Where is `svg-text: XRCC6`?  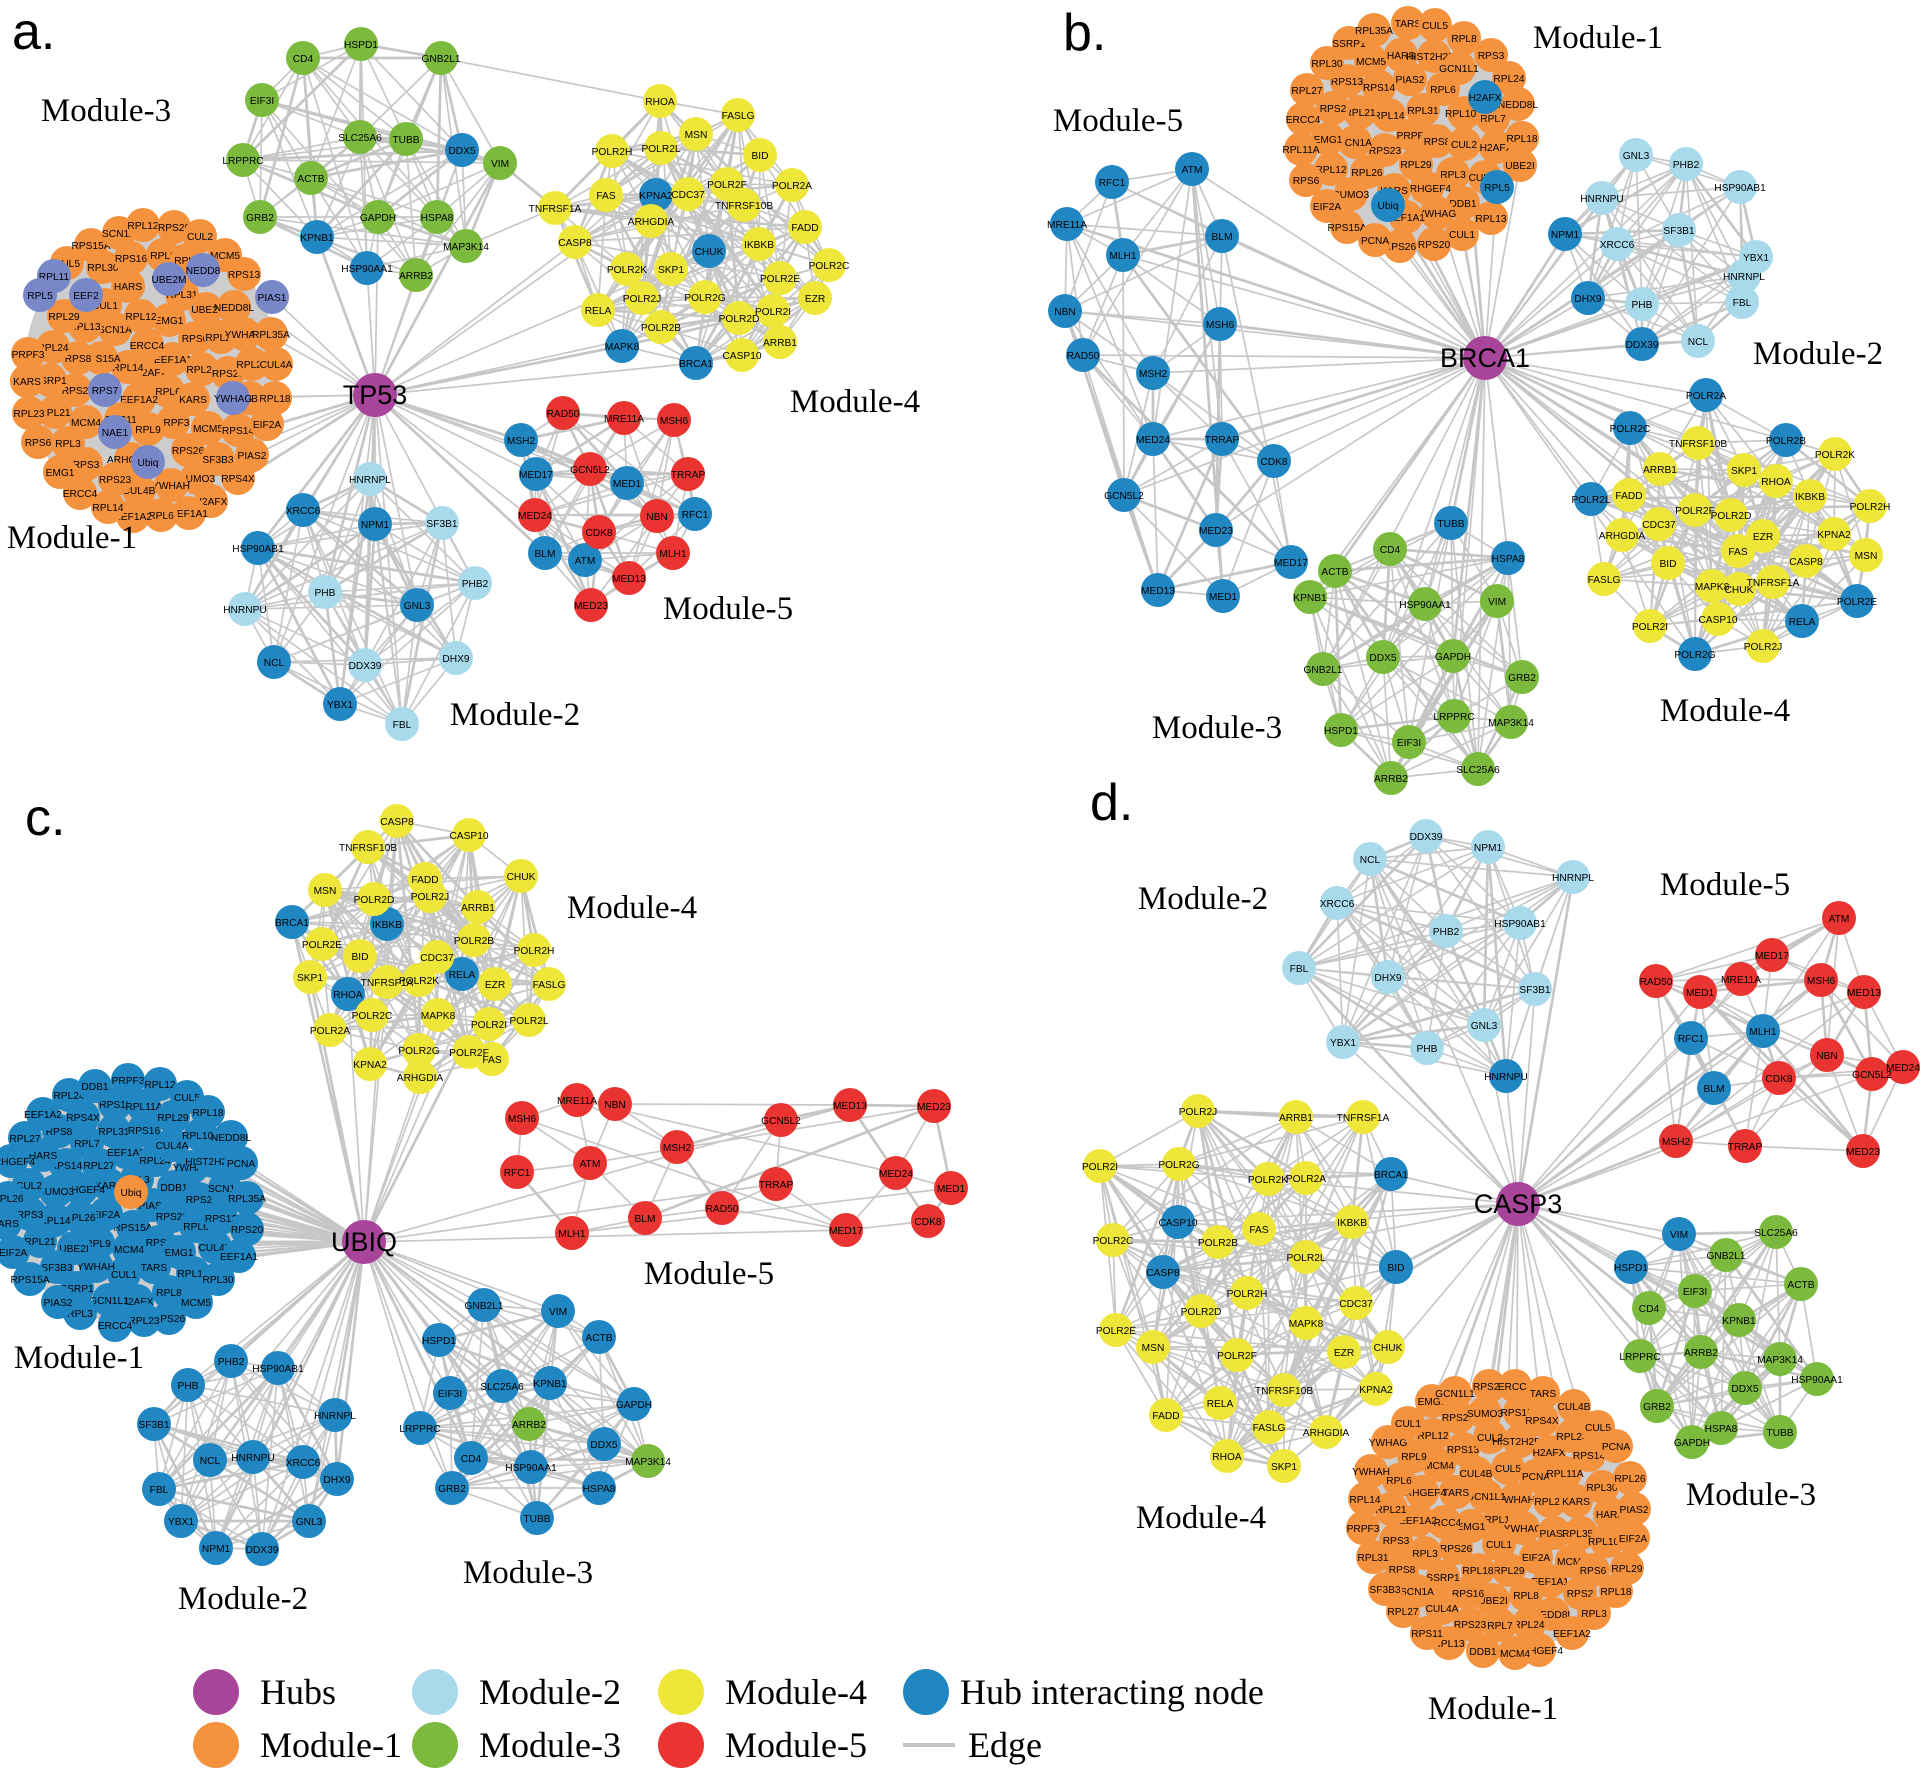 svg-text: XRCC6 is located at coordinates (1617, 245).